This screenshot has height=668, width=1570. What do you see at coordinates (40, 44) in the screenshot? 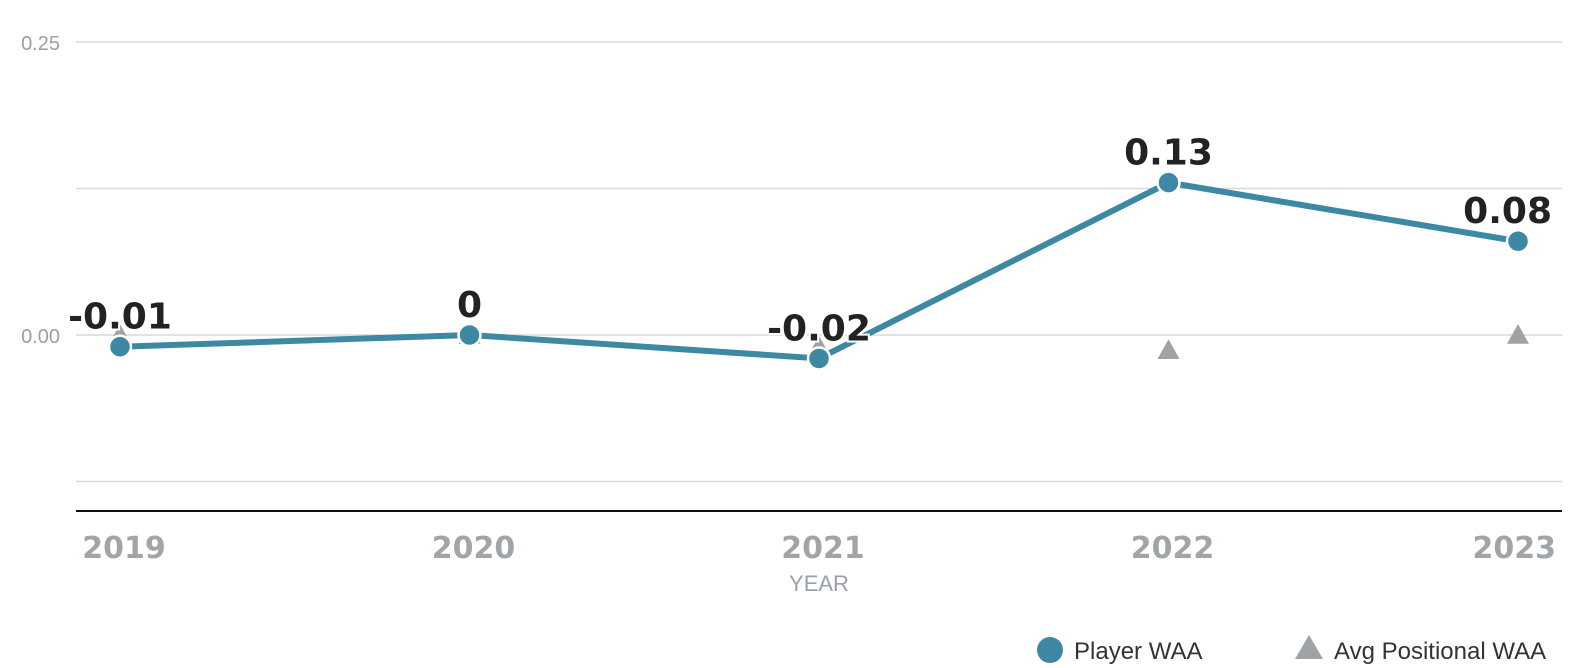
I see `y-tick-label: 0.25` at bounding box center [40, 44].